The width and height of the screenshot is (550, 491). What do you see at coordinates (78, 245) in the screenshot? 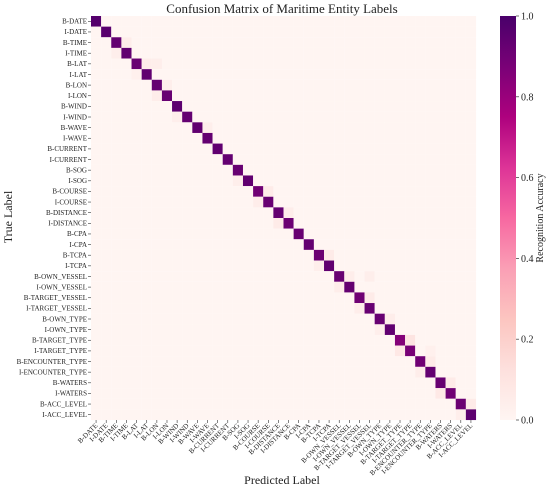
I see `y-tick-label: I-CPA` at bounding box center [78, 245].